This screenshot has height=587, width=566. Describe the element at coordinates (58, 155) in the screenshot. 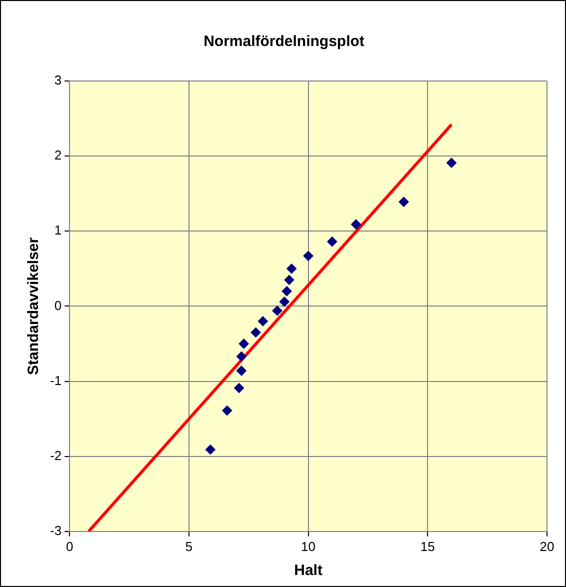

I see `y-tick-label: 2` at that location.